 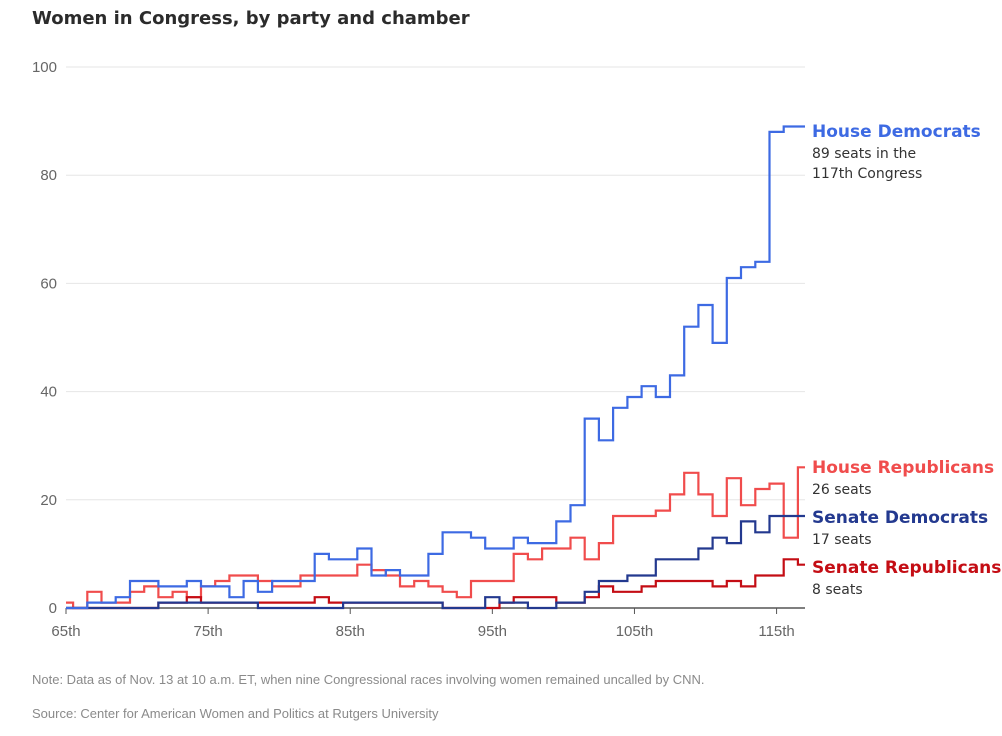 What do you see at coordinates (776, 631) in the screenshot?
I see `x-tick-label: 115th` at bounding box center [776, 631].